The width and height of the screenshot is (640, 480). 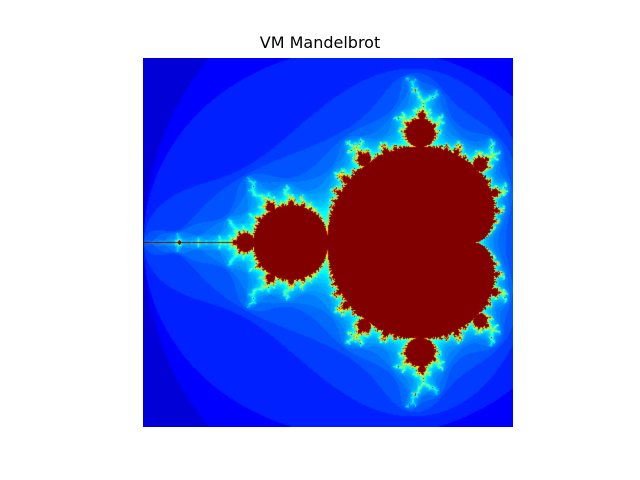 What do you see at coordinates (320, 42) in the screenshot?
I see `plot-title: VM Mandelbrot` at bounding box center [320, 42].